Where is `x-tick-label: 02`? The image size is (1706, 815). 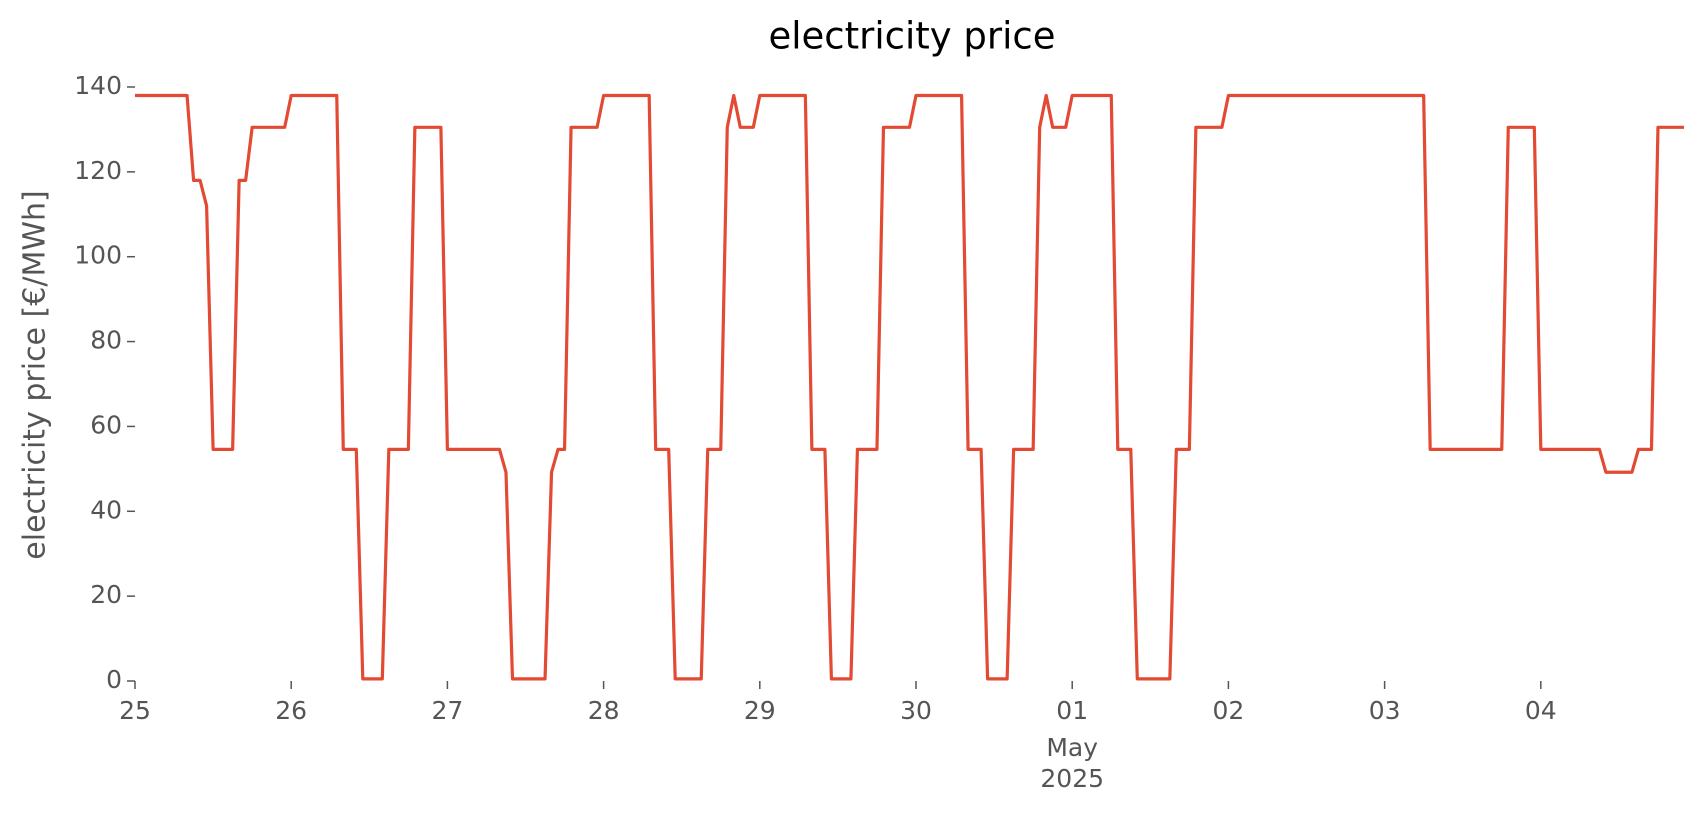 x-tick-label: 02 is located at coordinates (1229, 710).